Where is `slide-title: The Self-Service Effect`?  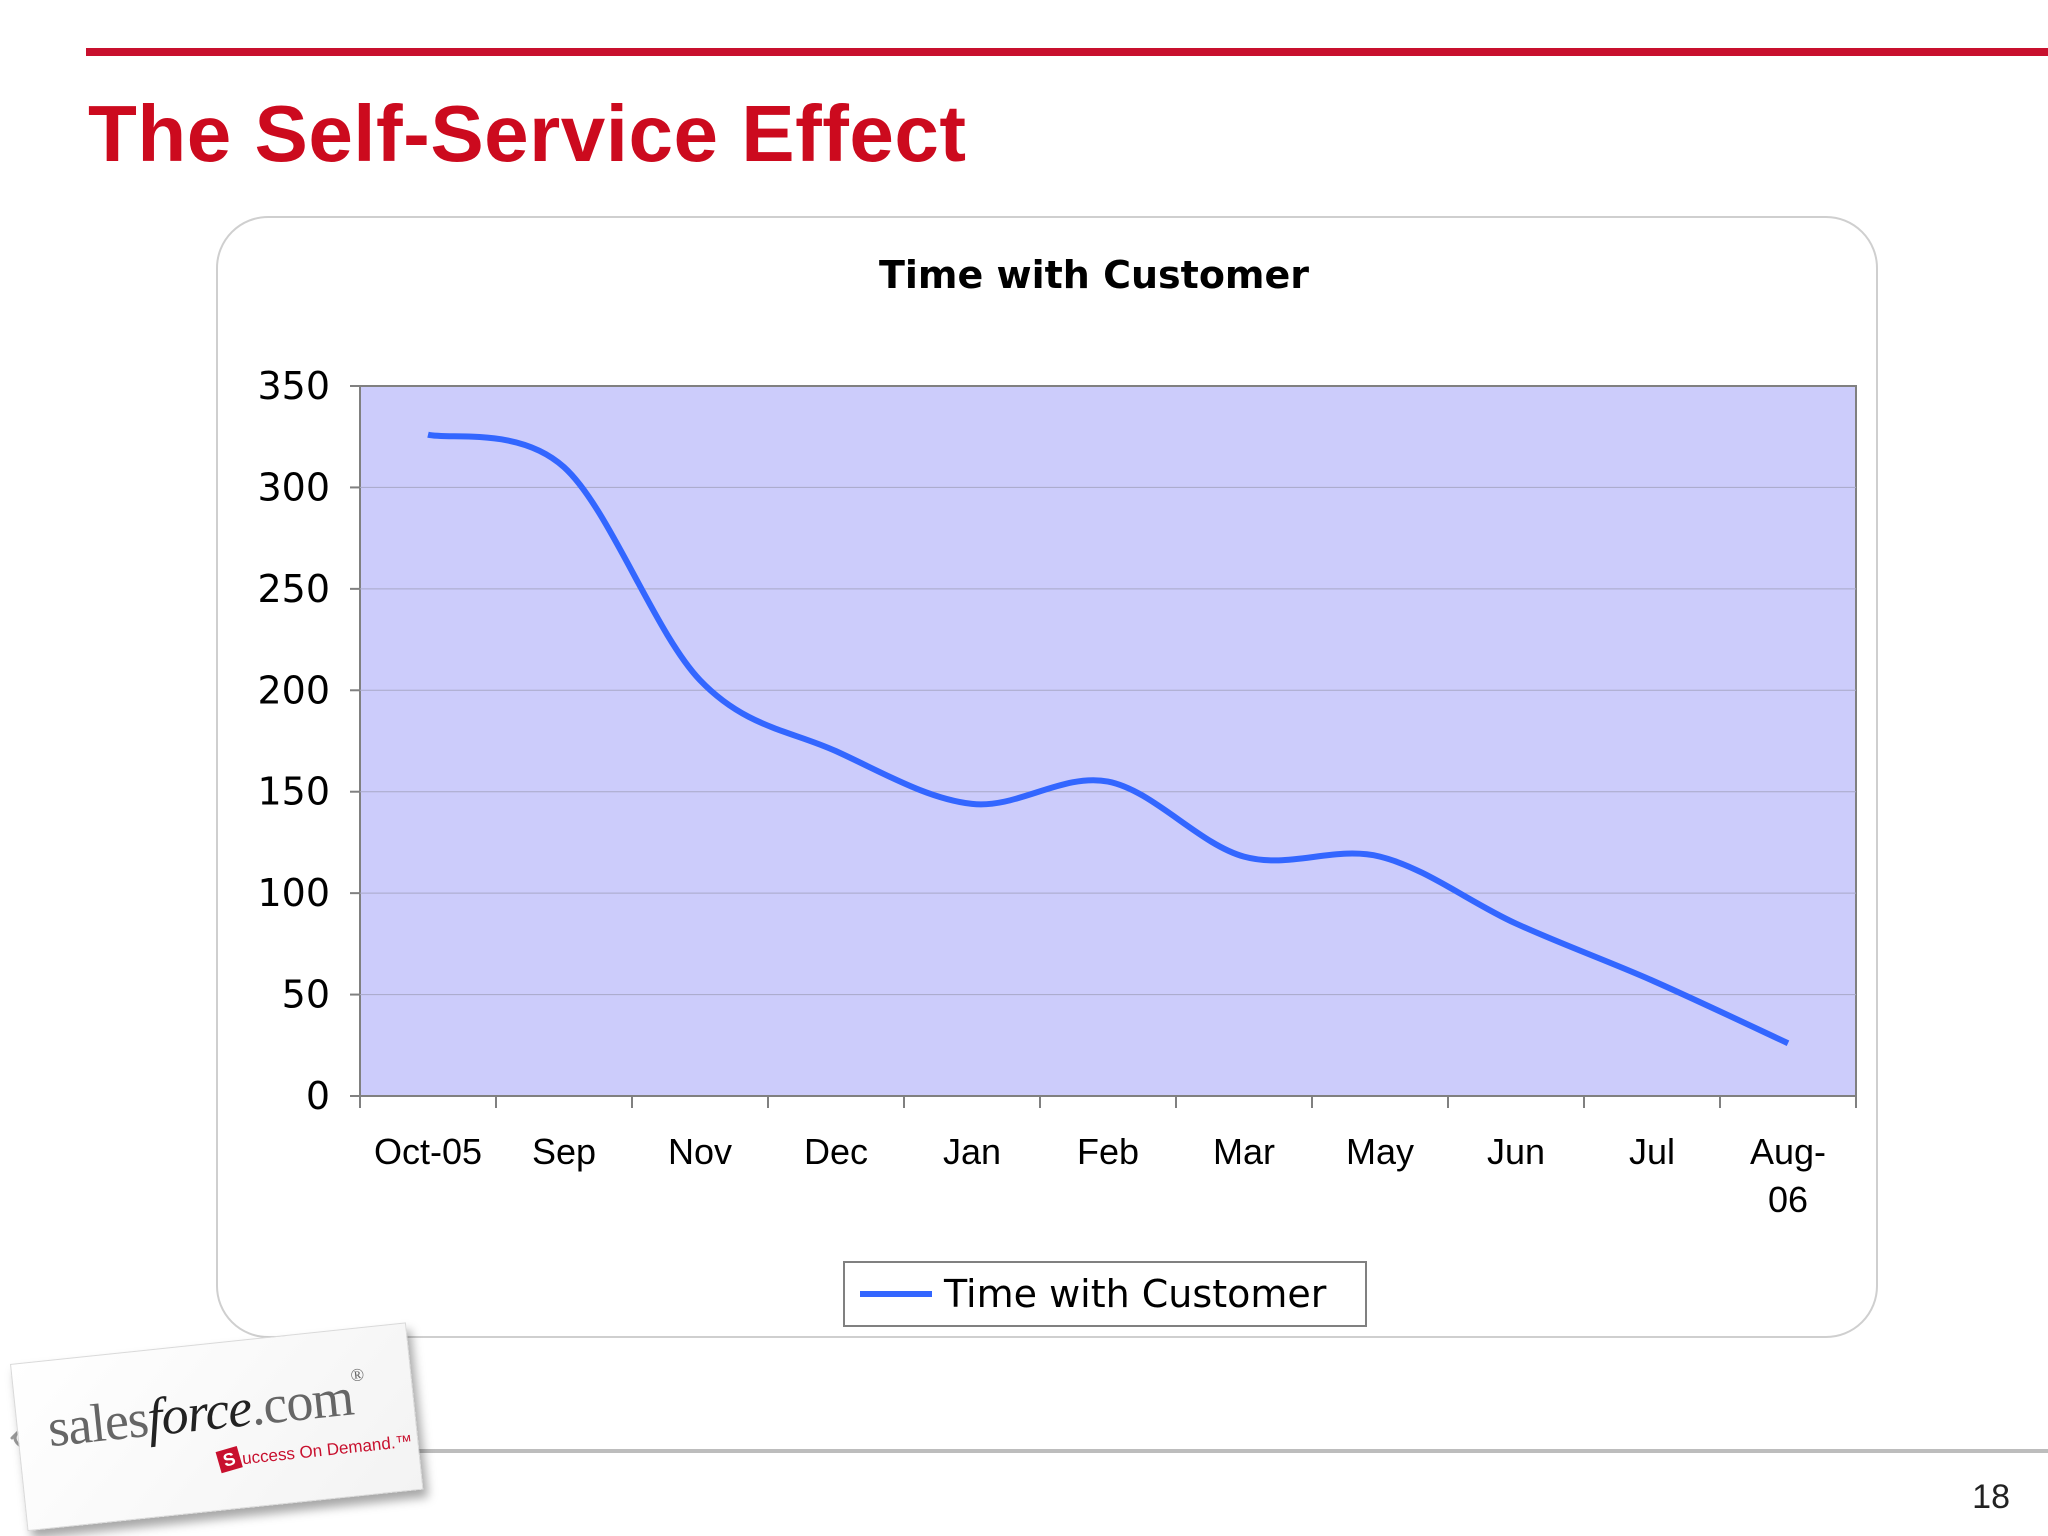 slide-title: The Self-Service Effect is located at coordinates (527, 133).